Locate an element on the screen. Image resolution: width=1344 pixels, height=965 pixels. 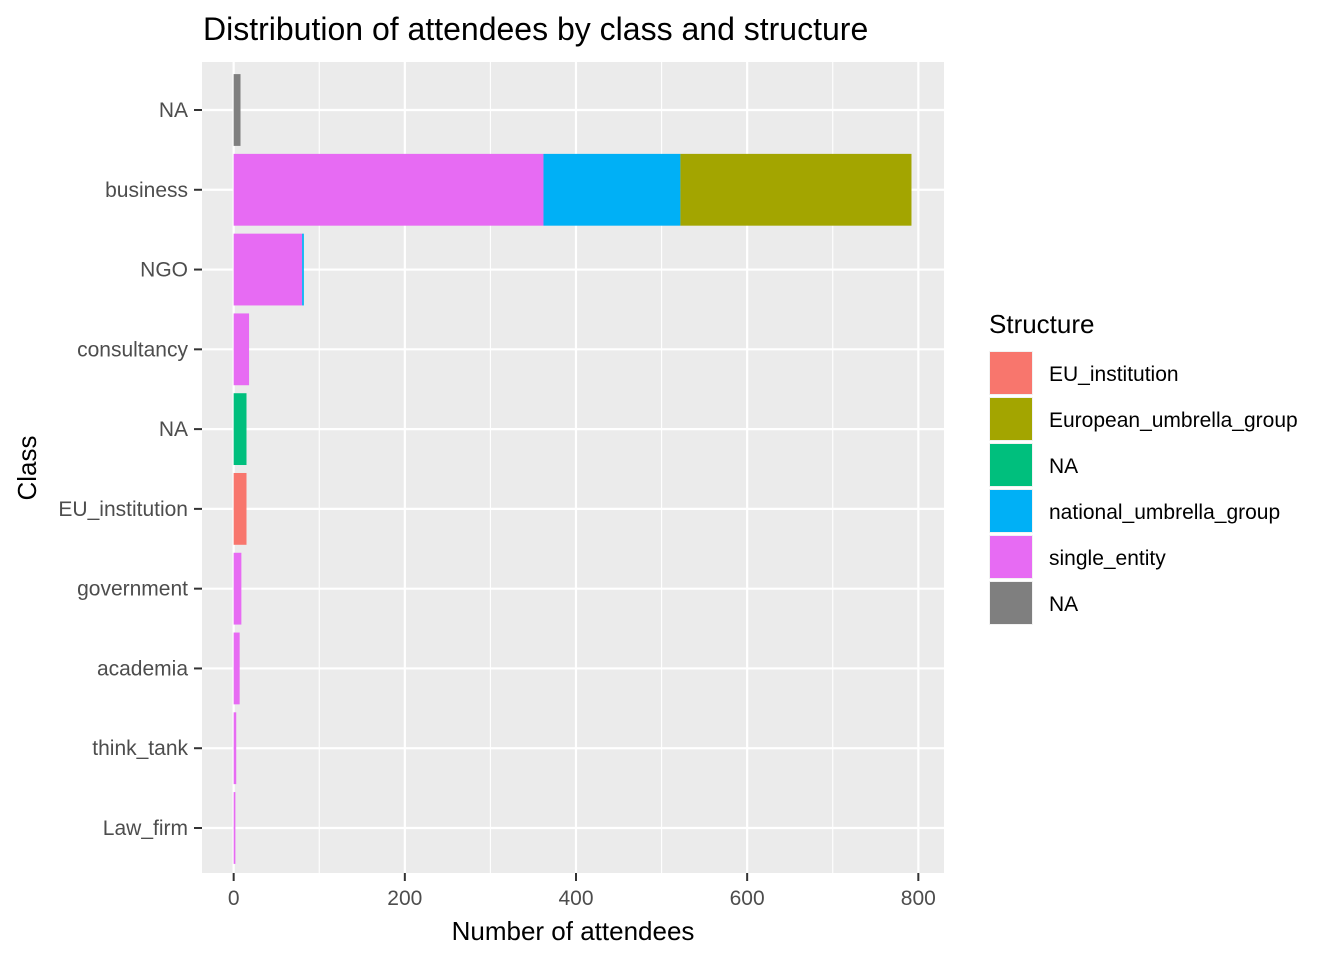
x-tick-label: 800 is located at coordinates (918, 898).